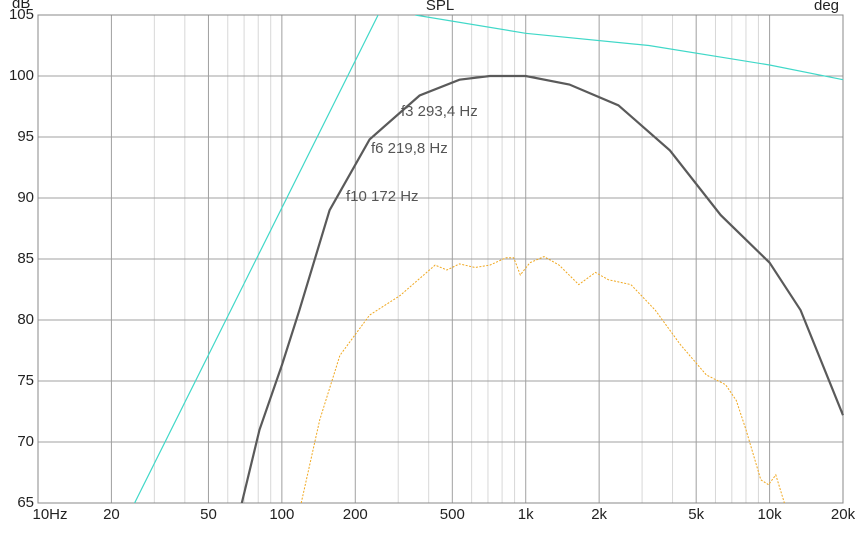 This screenshot has width=860, height=533. Describe the element at coordinates (769, 514) in the screenshot. I see `x-tick-label: 10k` at that location.